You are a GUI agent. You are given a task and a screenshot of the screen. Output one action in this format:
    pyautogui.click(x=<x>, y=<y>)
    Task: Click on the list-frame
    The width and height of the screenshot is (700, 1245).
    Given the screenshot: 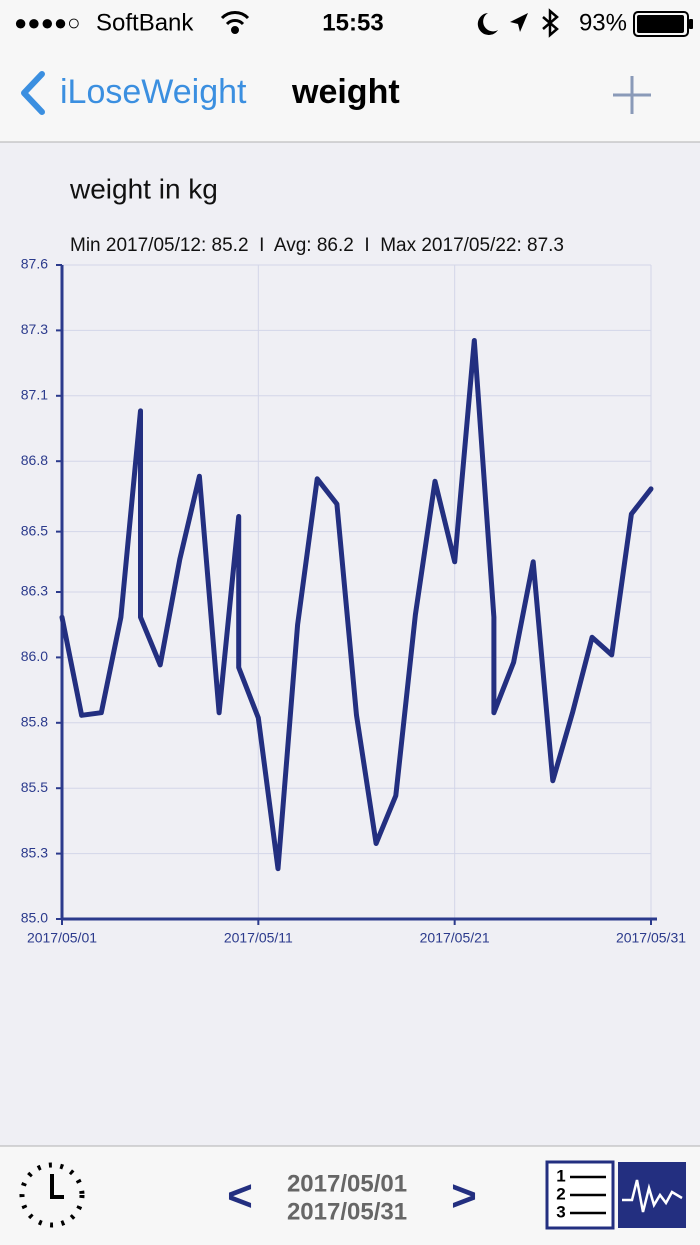 What is the action you would take?
    pyautogui.click(x=580, y=1195)
    